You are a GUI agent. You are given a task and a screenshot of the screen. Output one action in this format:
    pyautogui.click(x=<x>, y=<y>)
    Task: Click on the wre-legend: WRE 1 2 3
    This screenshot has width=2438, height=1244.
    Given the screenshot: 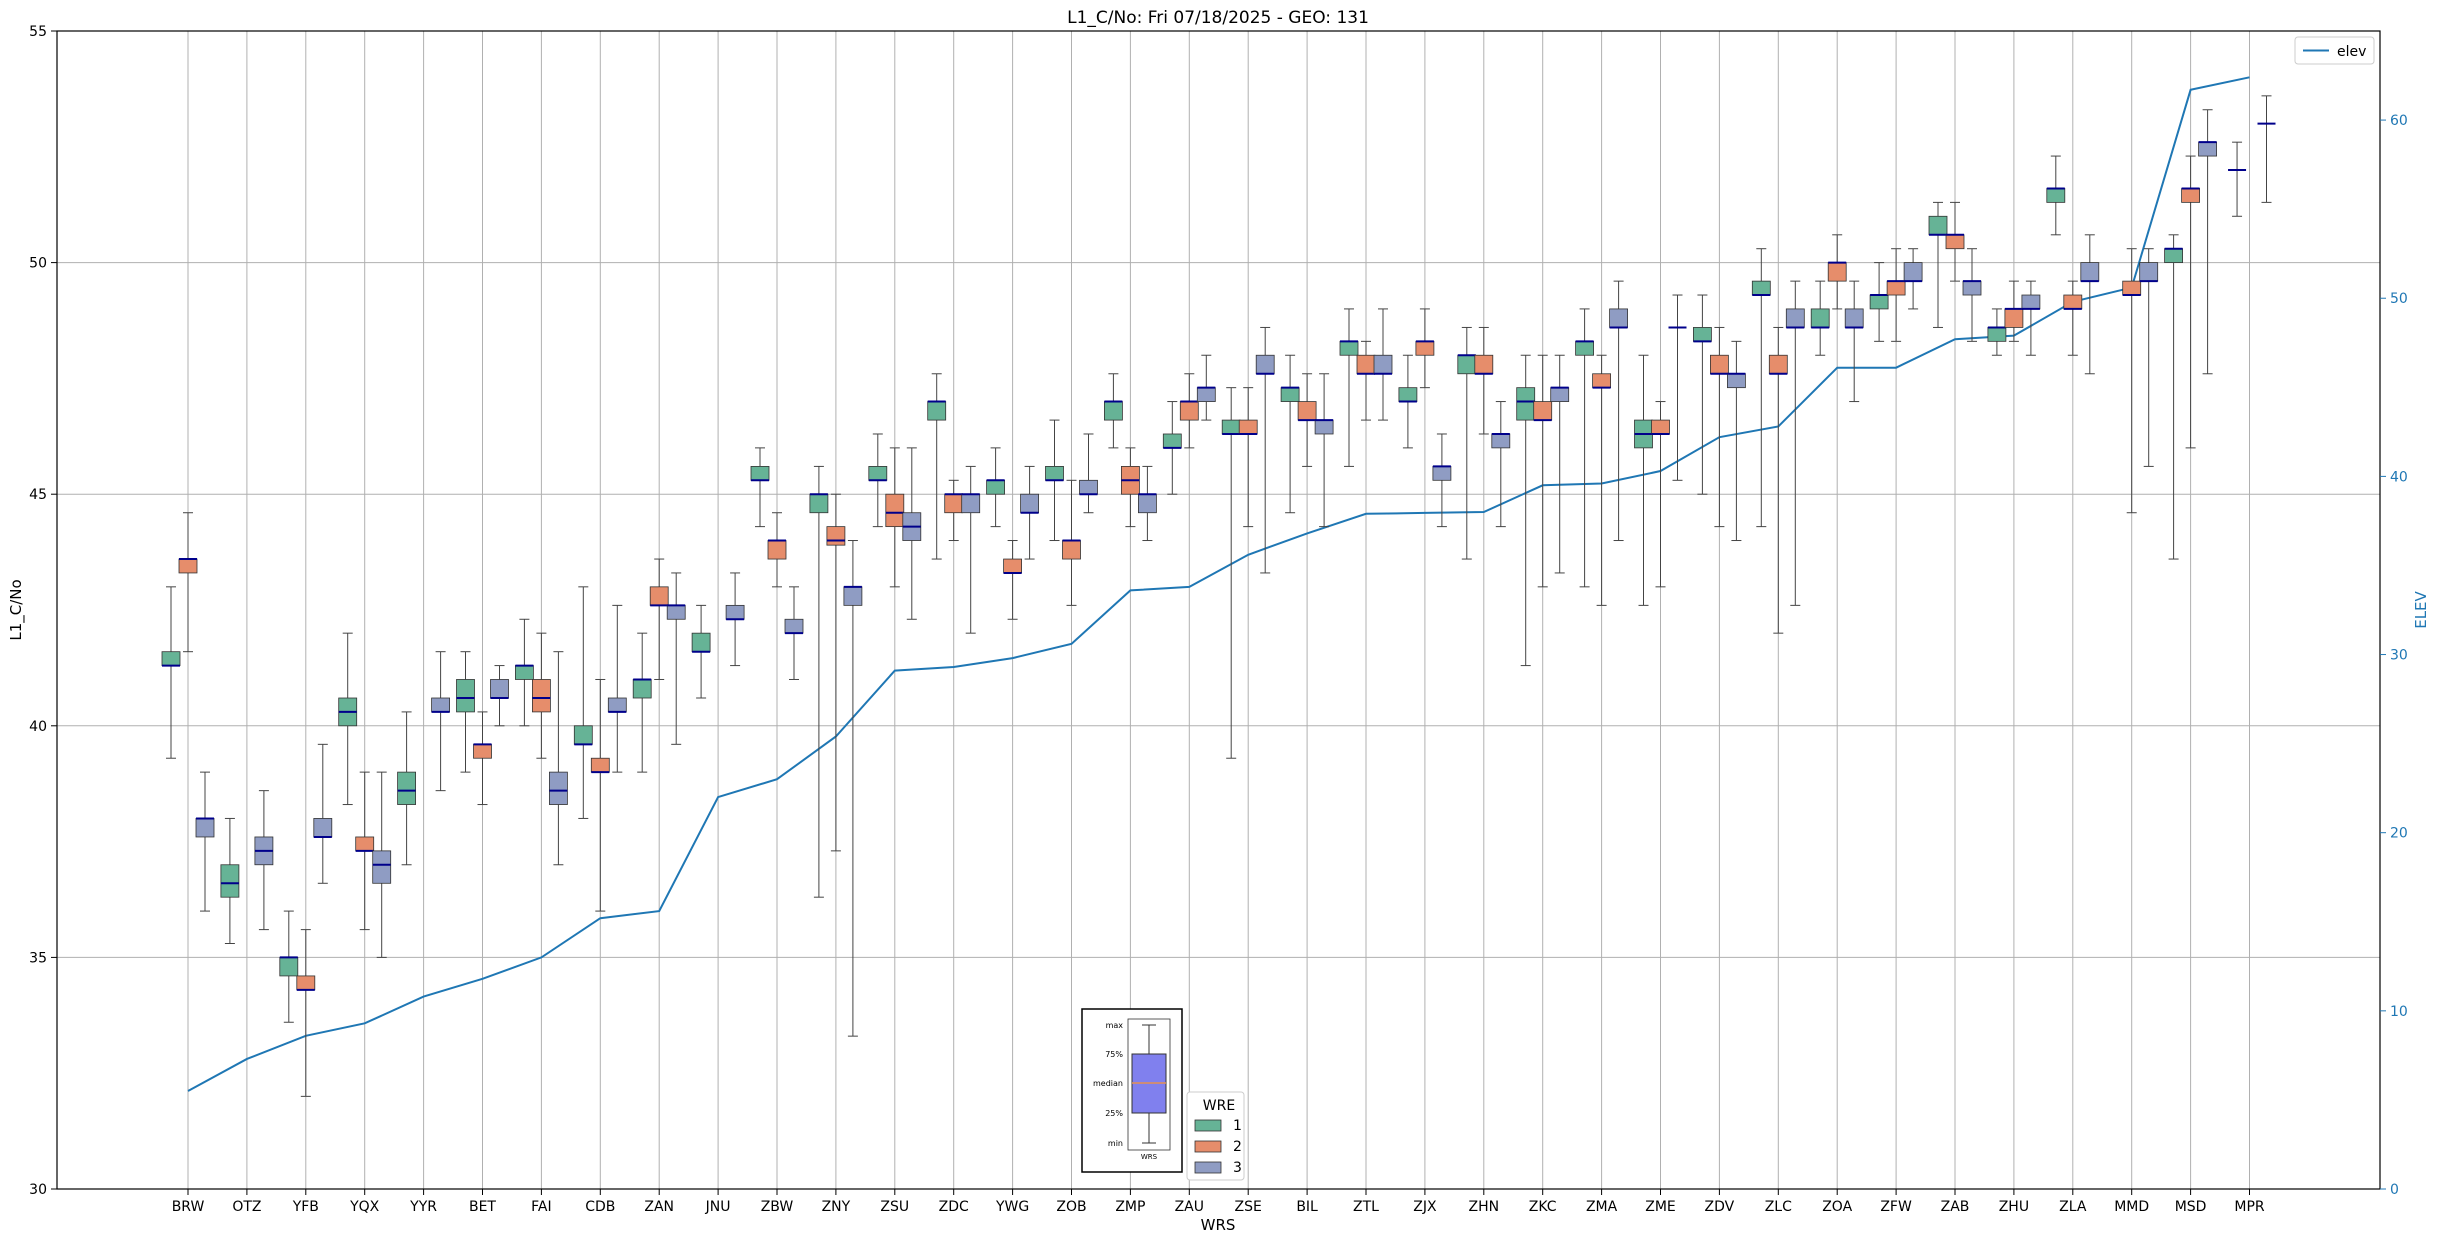 What is the action you would take?
    pyautogui.click(x=1215, y=1136)
    